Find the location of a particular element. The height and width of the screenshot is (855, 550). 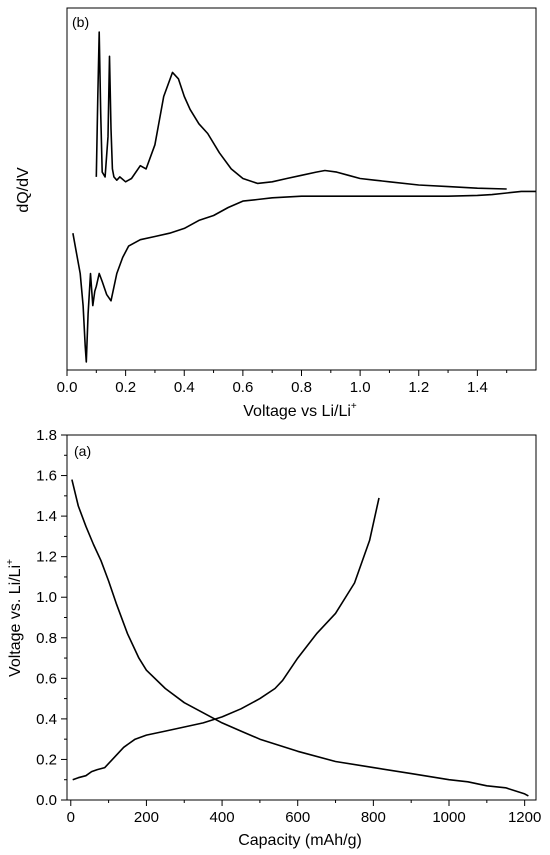

voltage-y-axis-label-text: Voltage vs. Li/Li is located at coordinates (15, 621).